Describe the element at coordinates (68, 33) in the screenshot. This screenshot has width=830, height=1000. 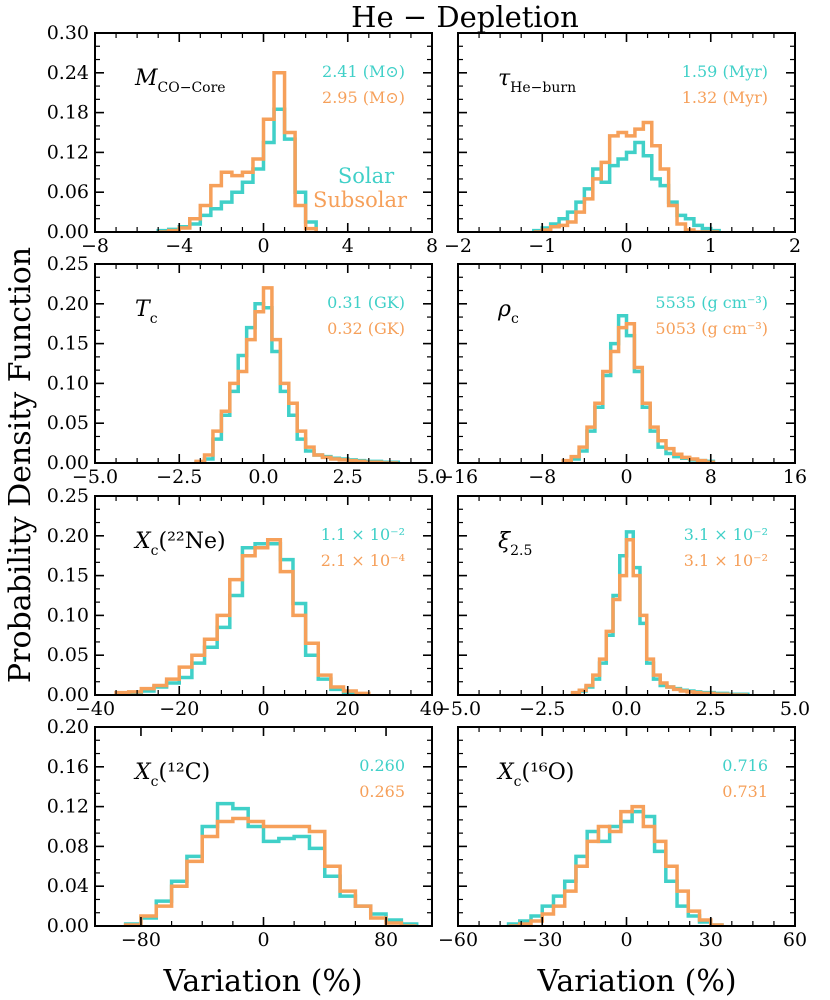
I see `y-tick-label: 0.30` at that location.